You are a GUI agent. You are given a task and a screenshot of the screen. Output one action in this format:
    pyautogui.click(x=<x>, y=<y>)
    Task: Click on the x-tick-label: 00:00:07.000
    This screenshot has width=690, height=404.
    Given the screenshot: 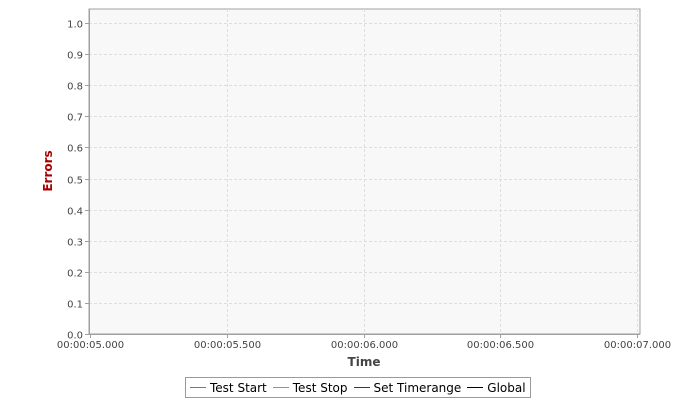 What is the action you would take?
    pyautogui.click(x=637, y=345)
    